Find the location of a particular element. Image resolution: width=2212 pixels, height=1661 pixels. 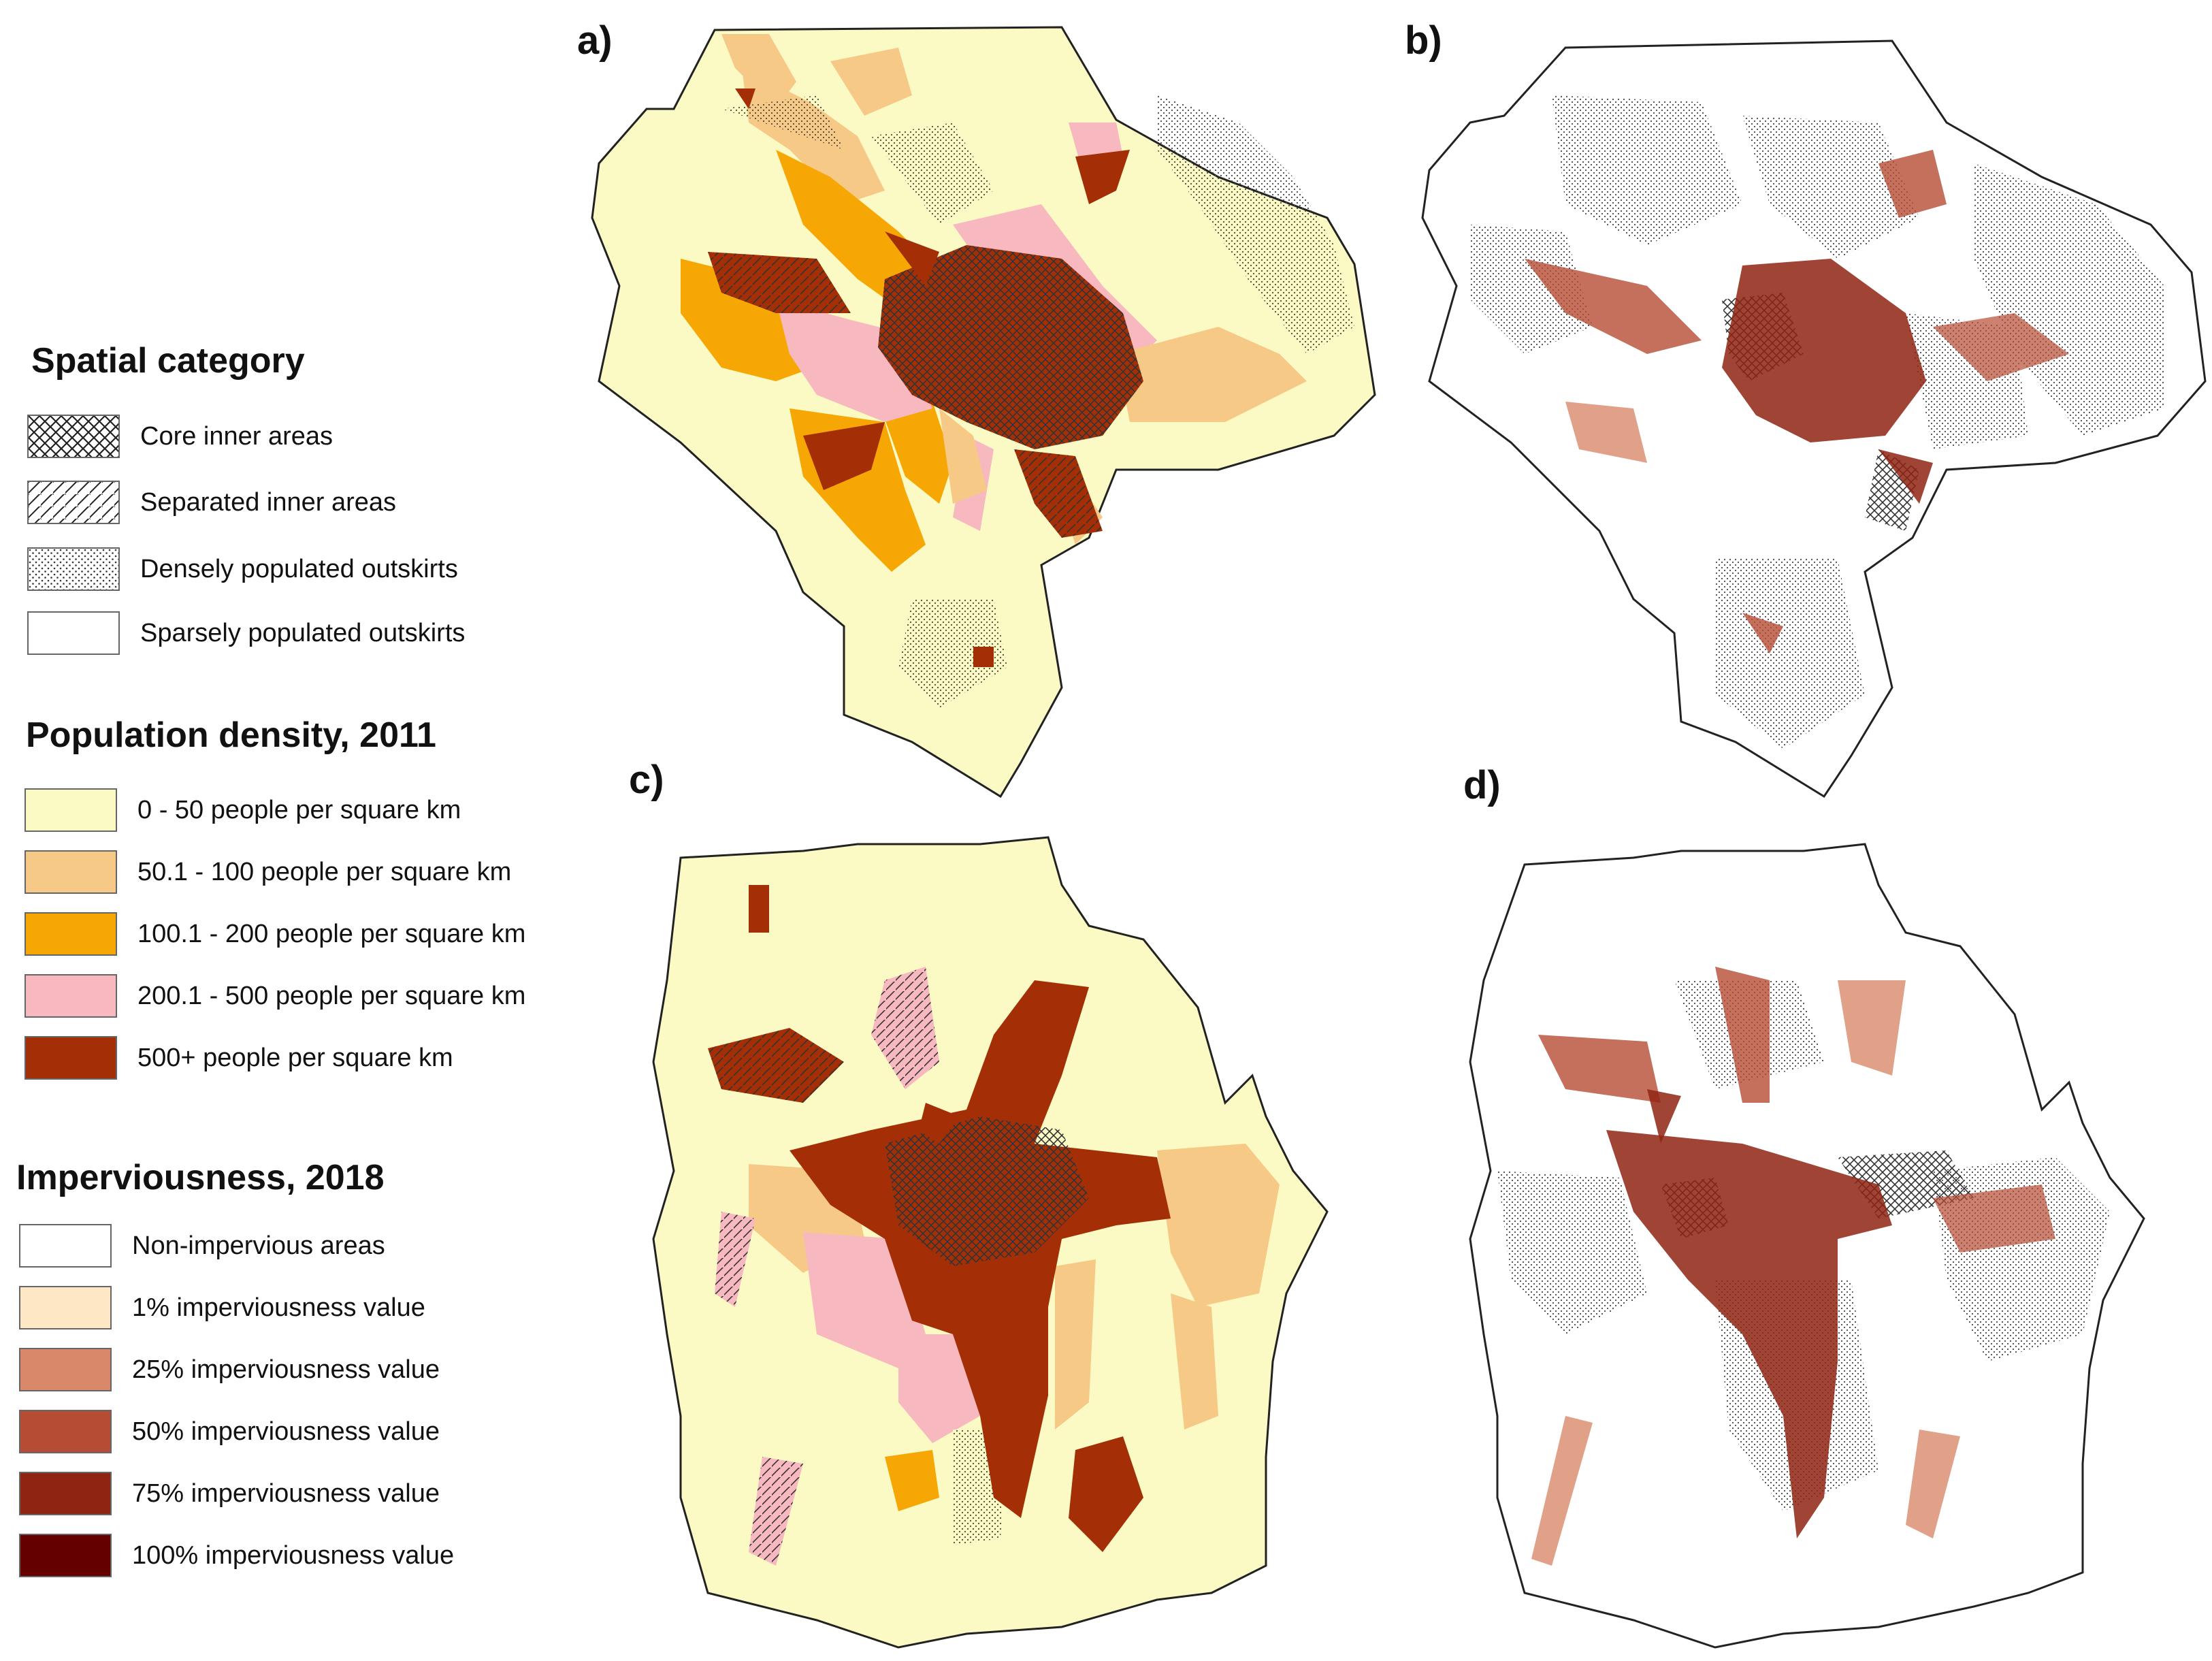

blank-swatch is located at coordinates (73, 633).